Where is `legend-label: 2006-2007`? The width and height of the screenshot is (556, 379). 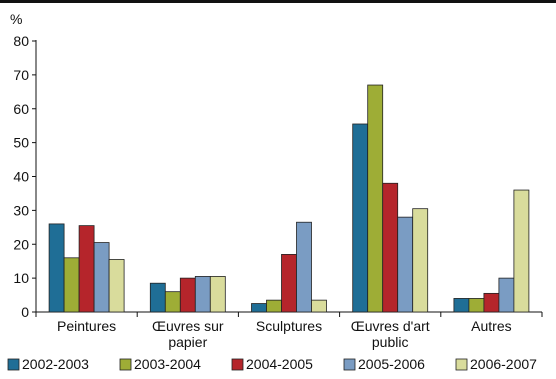
legend-label: 2006-2007 is located at coordinates (503, 364).